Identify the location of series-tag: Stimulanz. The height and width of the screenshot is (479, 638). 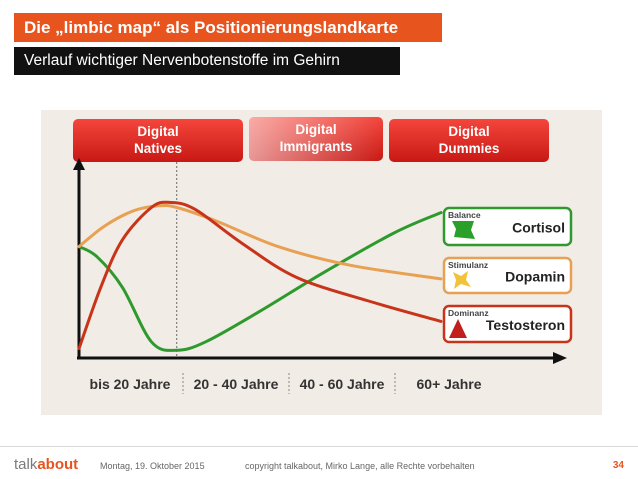
(468, 265).